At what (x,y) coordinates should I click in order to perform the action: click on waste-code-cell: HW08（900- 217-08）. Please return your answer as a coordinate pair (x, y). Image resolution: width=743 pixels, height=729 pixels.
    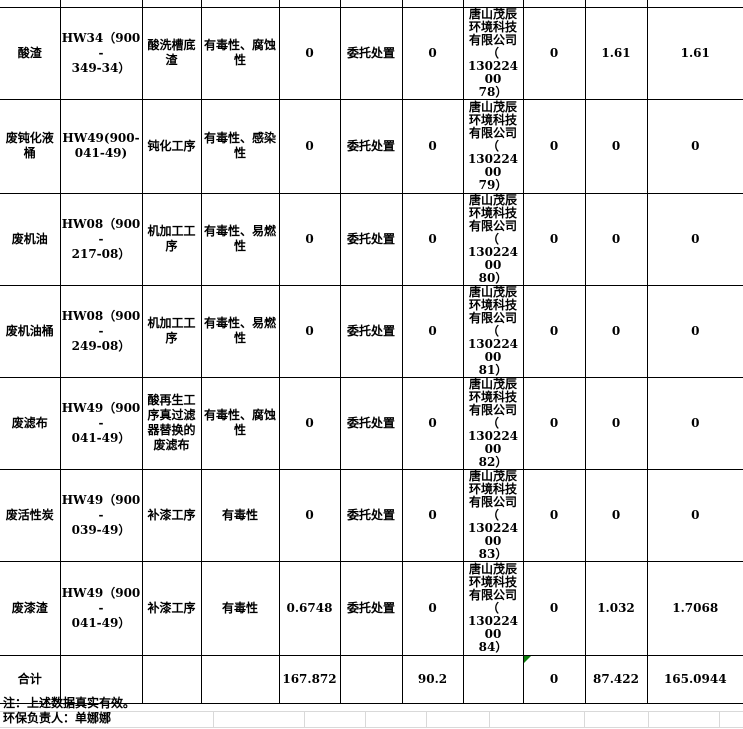
    Looking at the image, I should click on (101, 239).